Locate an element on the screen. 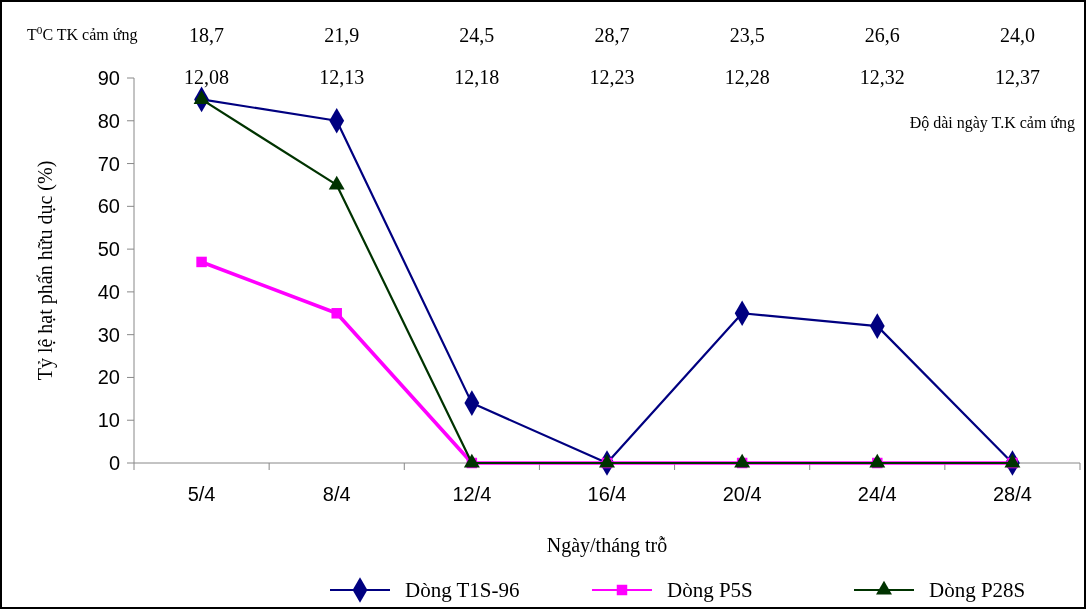 The image size is (1086, 609). x-tick-label: 12/4 is located at coordinates (472, 494).